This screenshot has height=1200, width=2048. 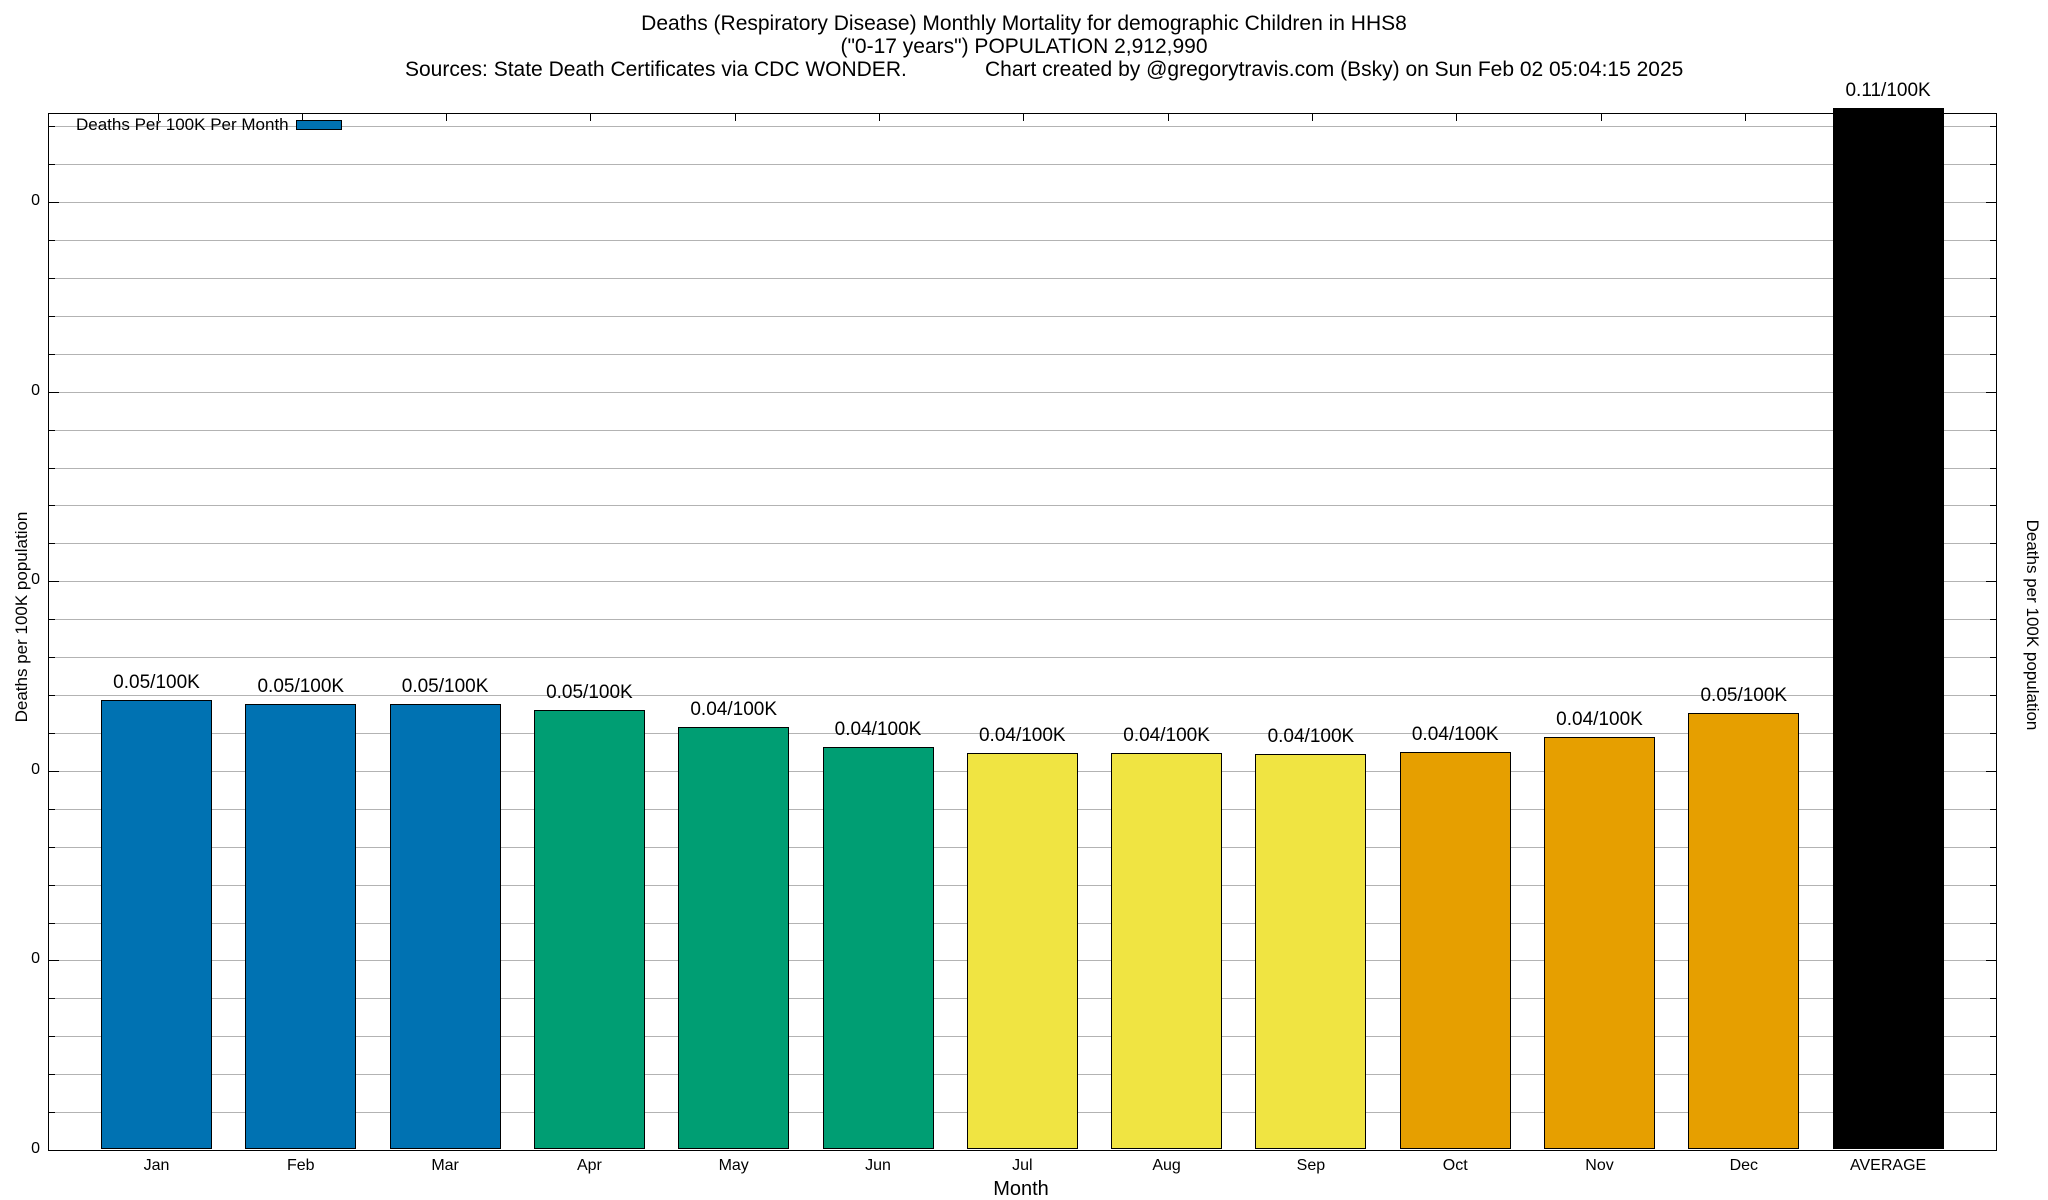 I want to click on x-tick-label-dec: Dec, so click(x=1744, y=1165).